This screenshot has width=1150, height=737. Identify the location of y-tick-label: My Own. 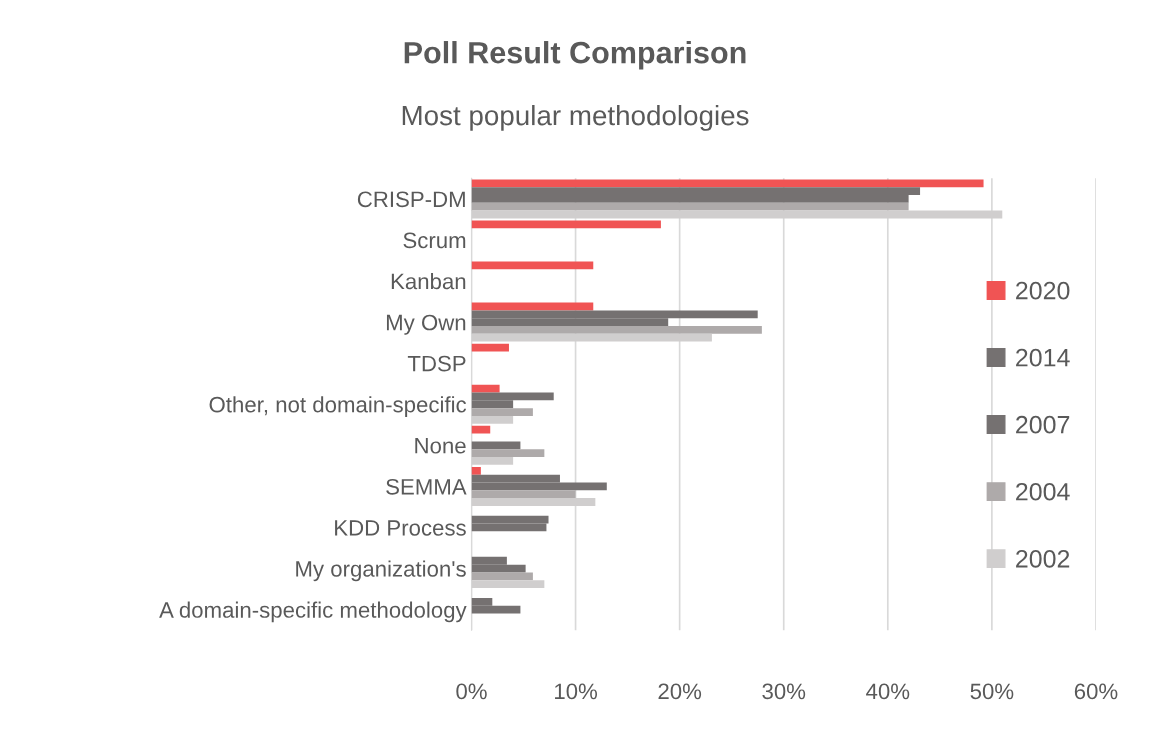
(426, 324).